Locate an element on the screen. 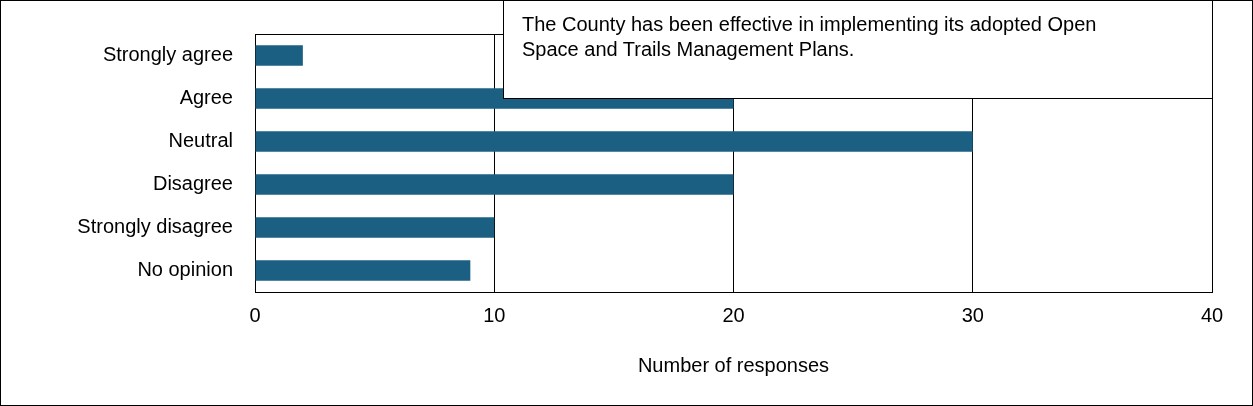 The image size is (1253, 406). x-tick-label: 0 is located at coordinates (255, 314).